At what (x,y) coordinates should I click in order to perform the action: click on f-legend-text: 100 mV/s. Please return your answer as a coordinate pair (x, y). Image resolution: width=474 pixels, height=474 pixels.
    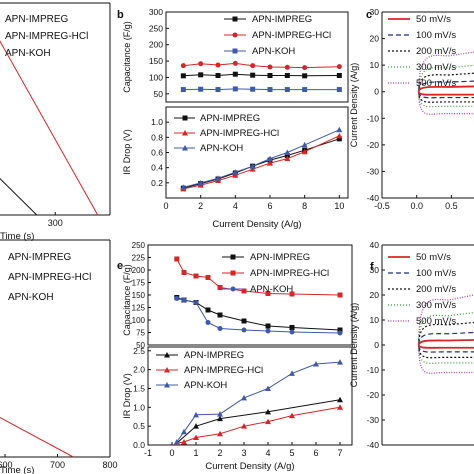
    Looking at the image, I should click on (436, 273).